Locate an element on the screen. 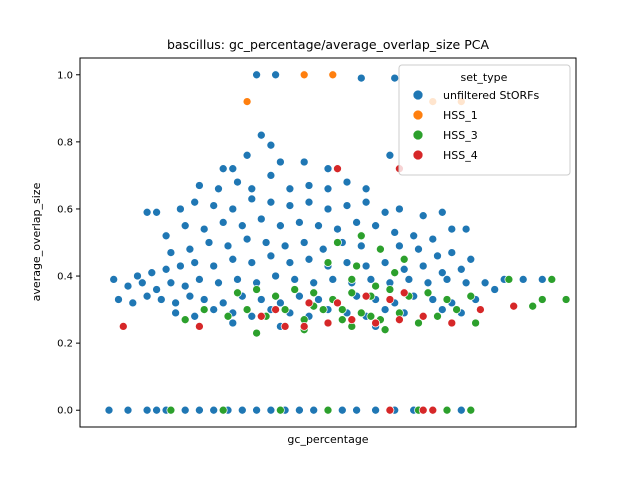 This screenshot has height=480, width=640. y-tick-label-0: 0.0 is located at coordinates (65, 411).